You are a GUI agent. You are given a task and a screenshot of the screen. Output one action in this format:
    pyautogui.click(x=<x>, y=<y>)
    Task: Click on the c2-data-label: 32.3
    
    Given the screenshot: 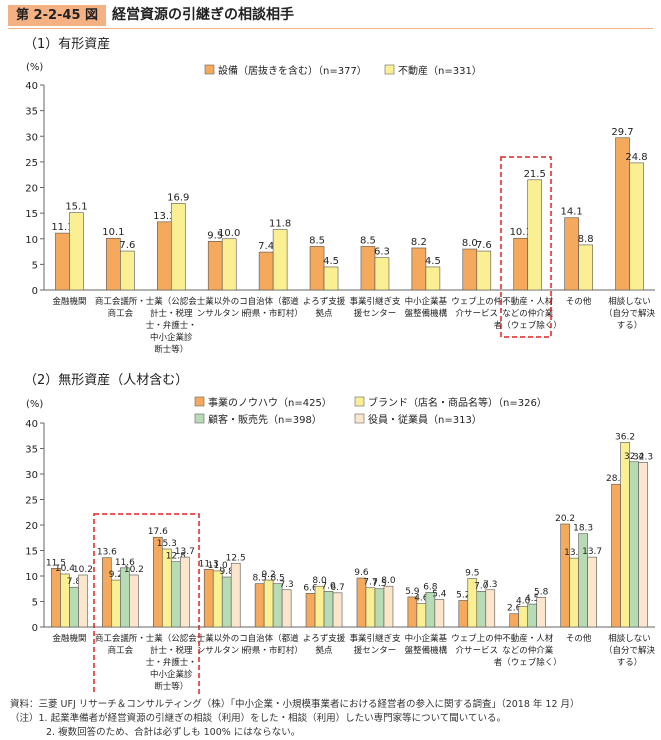 What is the action you would take?
    pyautogui.click(x=643, y=457)
    